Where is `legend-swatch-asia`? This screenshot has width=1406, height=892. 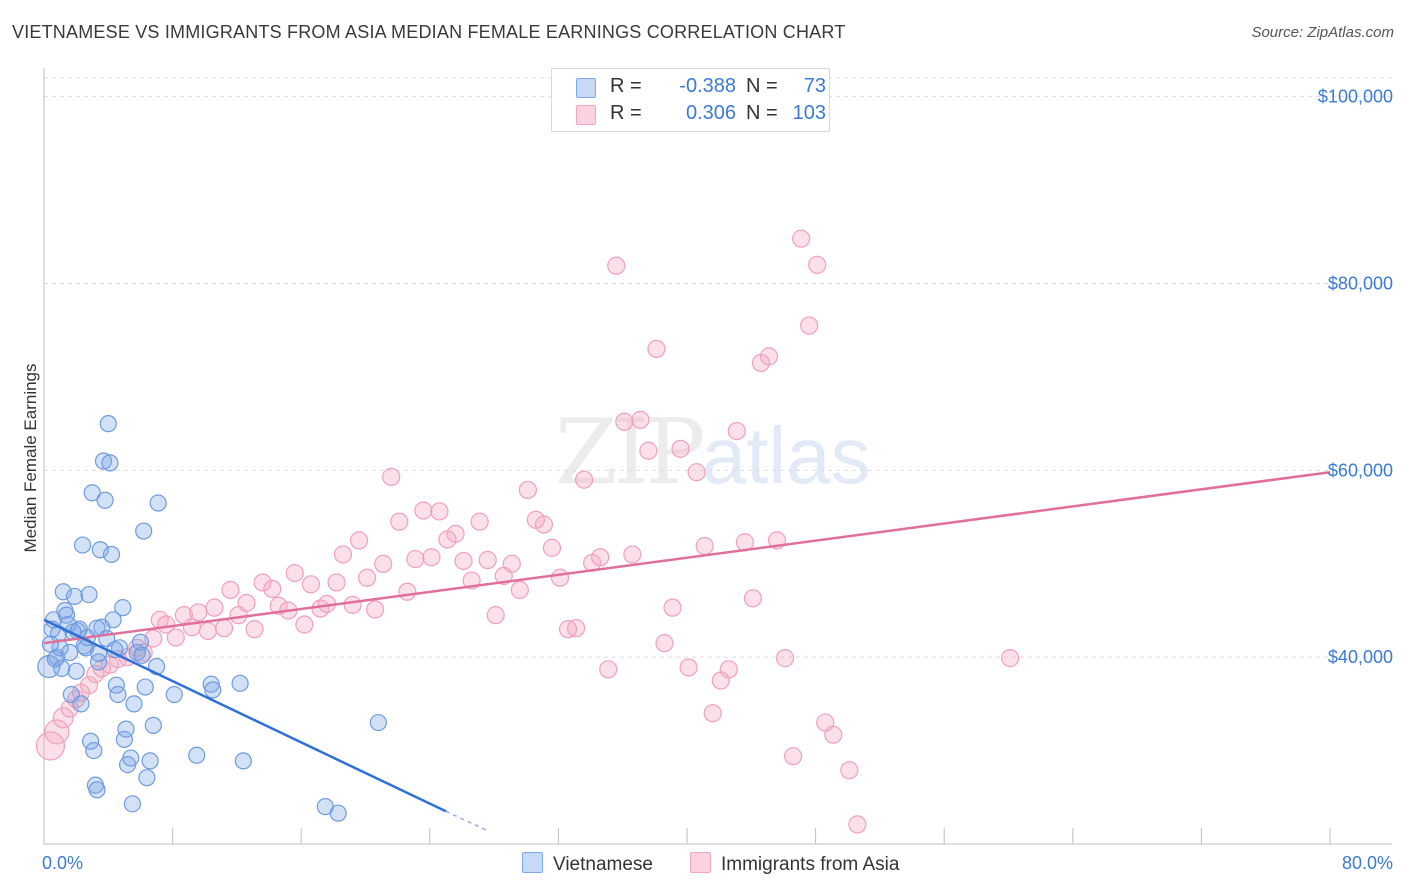 legend-swatch-asia is located at coordinates (586, 115).